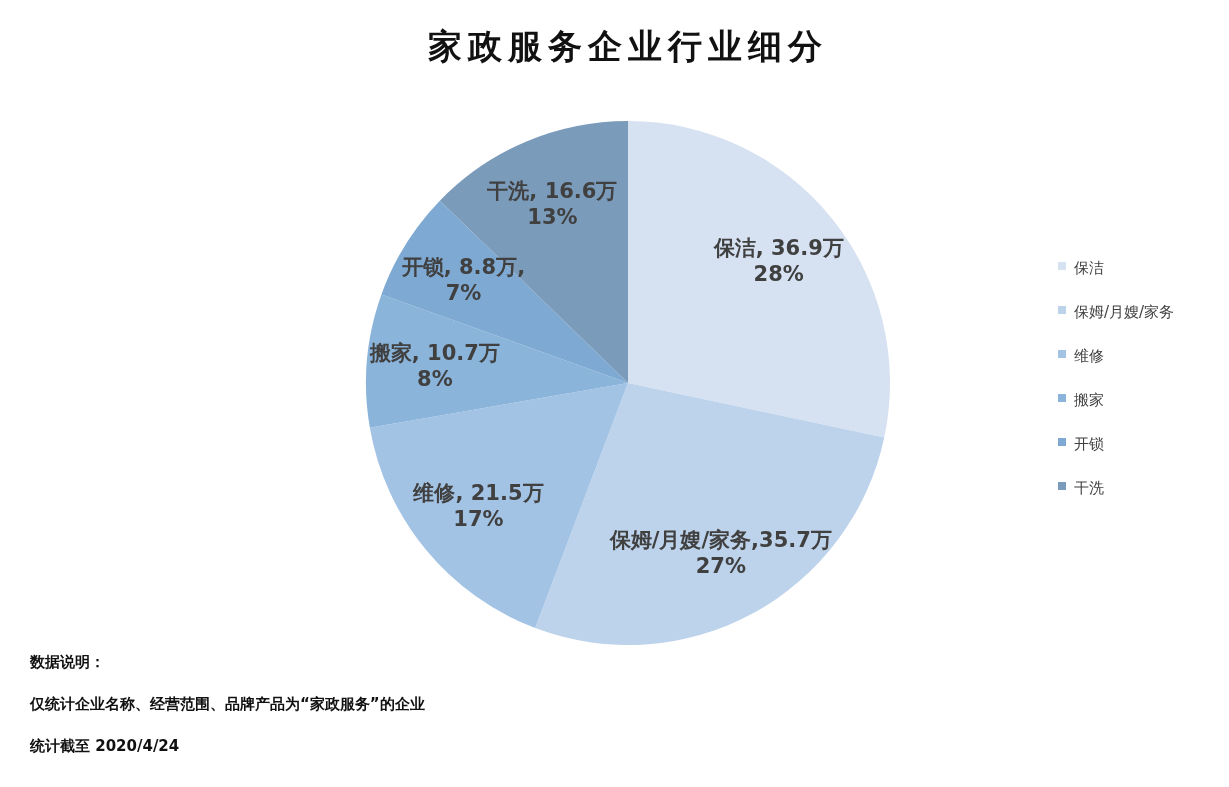  What do you see at coordinates (628, 46) in the screenshot?
I see `chart-title: 家政服务企业行业细分` at bounding box center [628, 46].